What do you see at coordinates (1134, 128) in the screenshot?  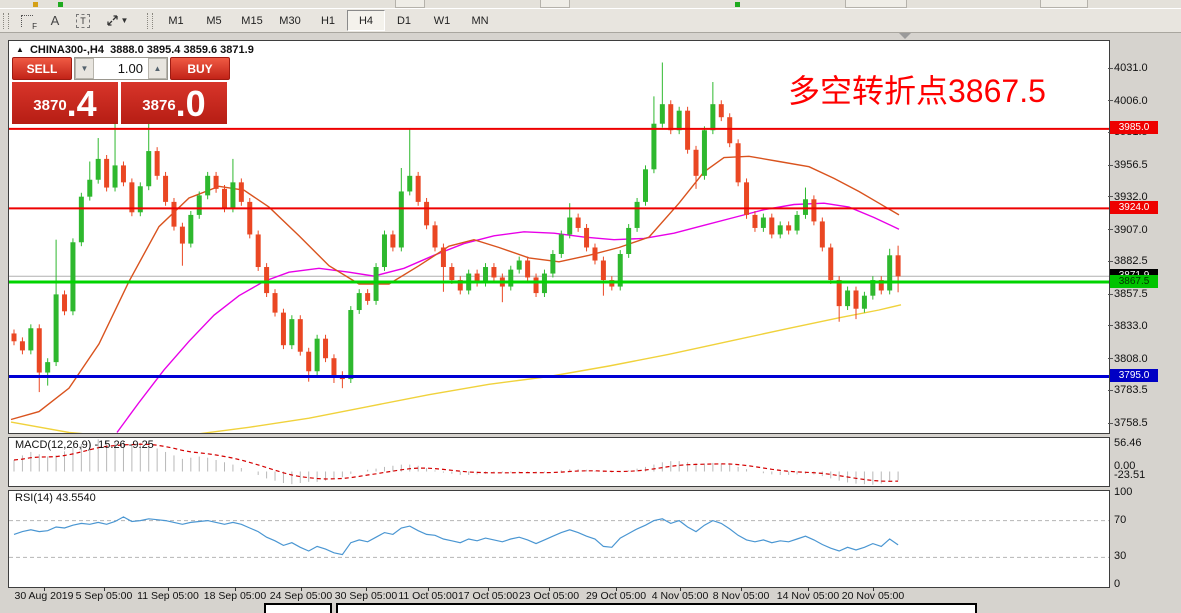 I see `price-line-label: 3985.0` at bounding box center [1134, 128].